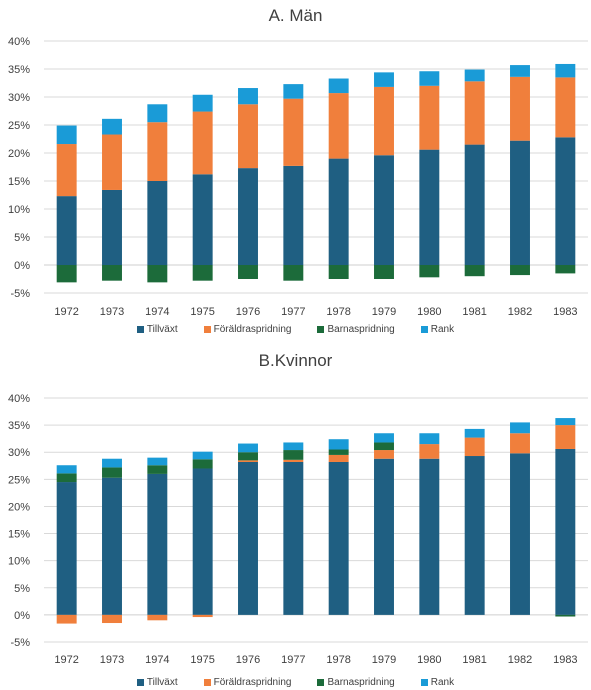 This screenshot has height=690, width=591. Describe the element at coordinates (293, 312) in the screenshot. I see `x-tick-label: 1977` at that location.